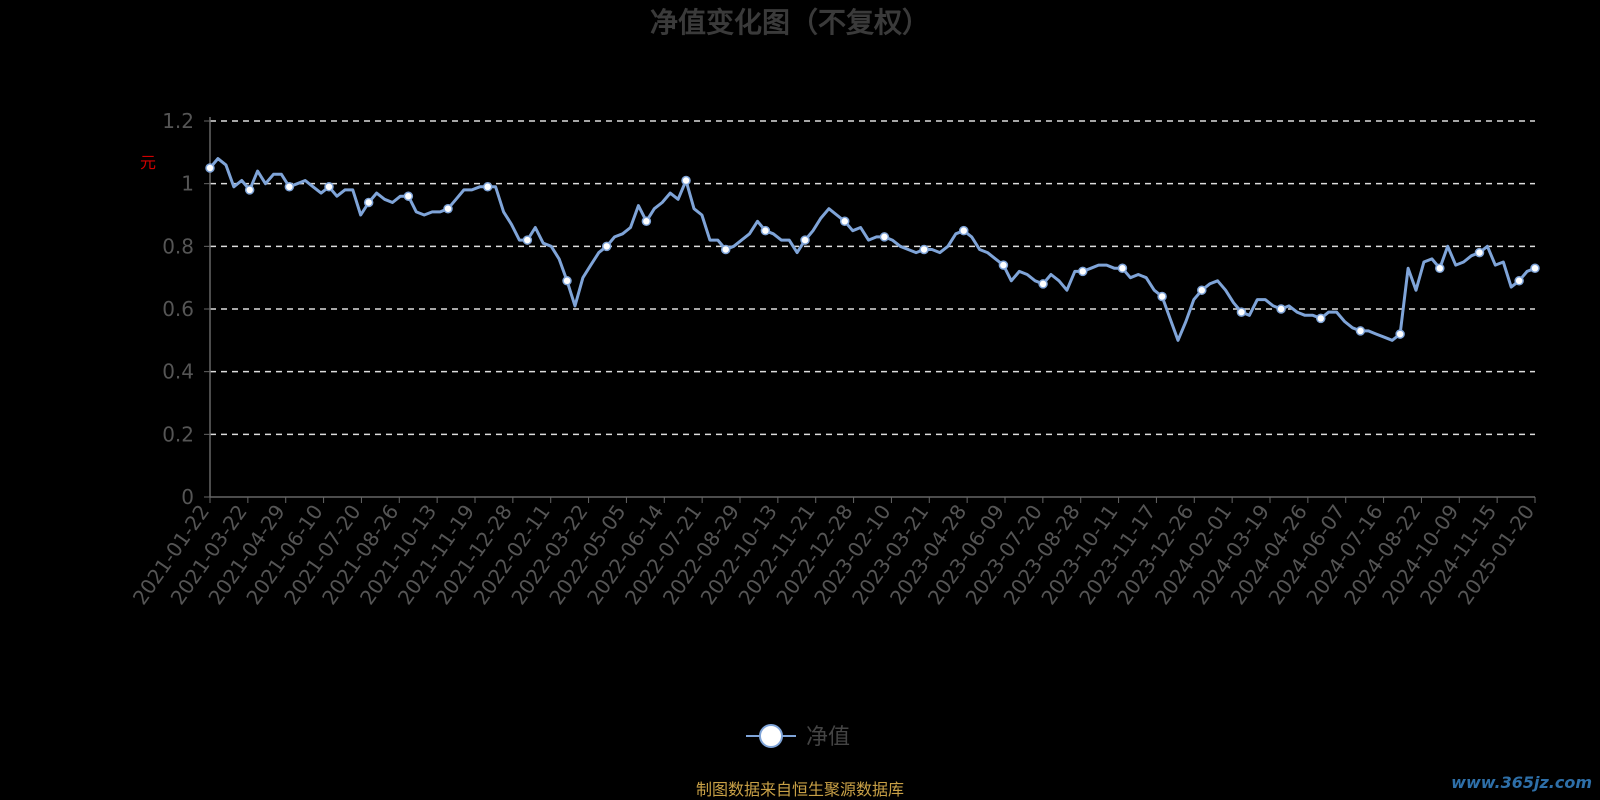 The image size is (1600, 800). I want to click on y-tick-label: 0.6, so click(178, 309).